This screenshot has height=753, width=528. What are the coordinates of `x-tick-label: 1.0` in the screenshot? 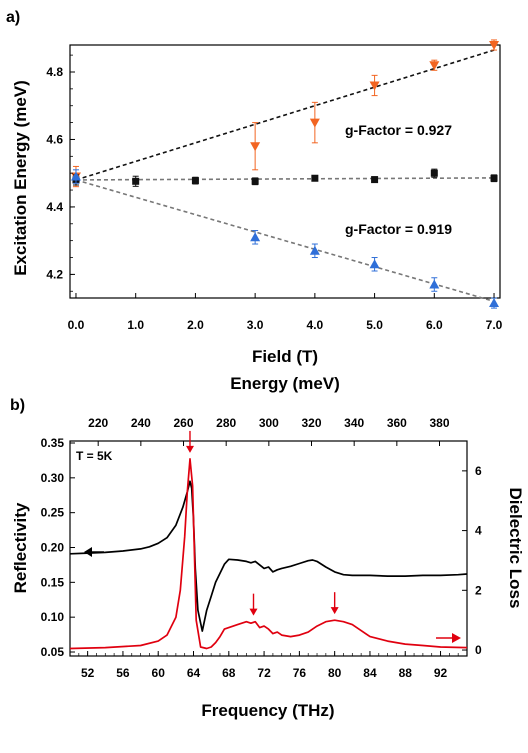 It's located at (135, 325).